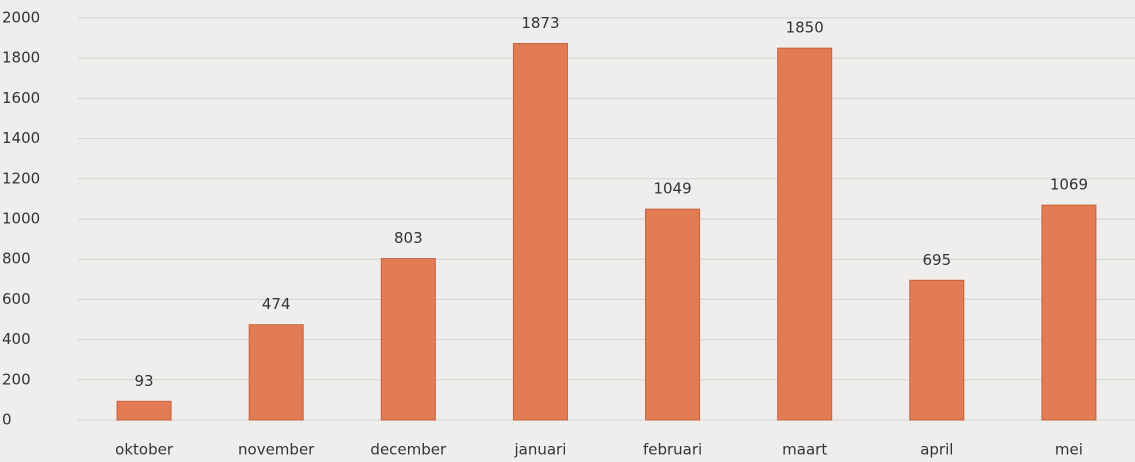  Describe the element at coordinates (672, 189) in the screenshot. I see `data-label: 1049` at that location.